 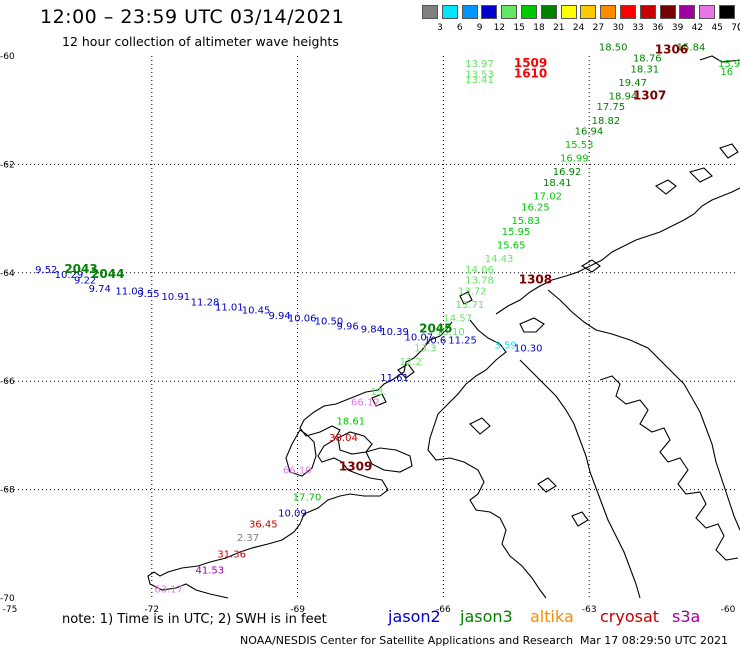 What do you see at coordinates (579, 145) in the screenshot?
I see `wave-height-label: 15.53` at bounding box center [579, 145].